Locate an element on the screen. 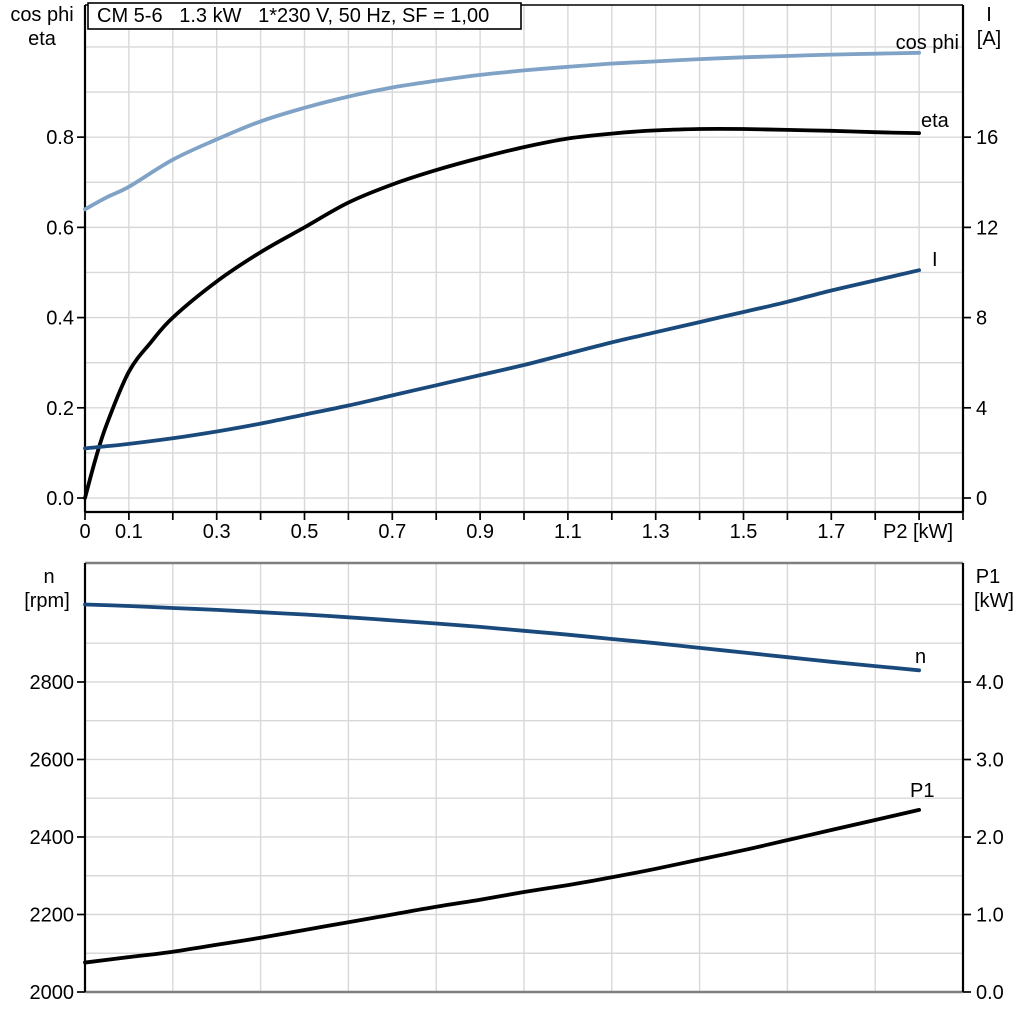 Image resolution: width=1024 pixels, height=1029 pixels. left-tick-label: 0.0 is located at coordinates (60, 499).